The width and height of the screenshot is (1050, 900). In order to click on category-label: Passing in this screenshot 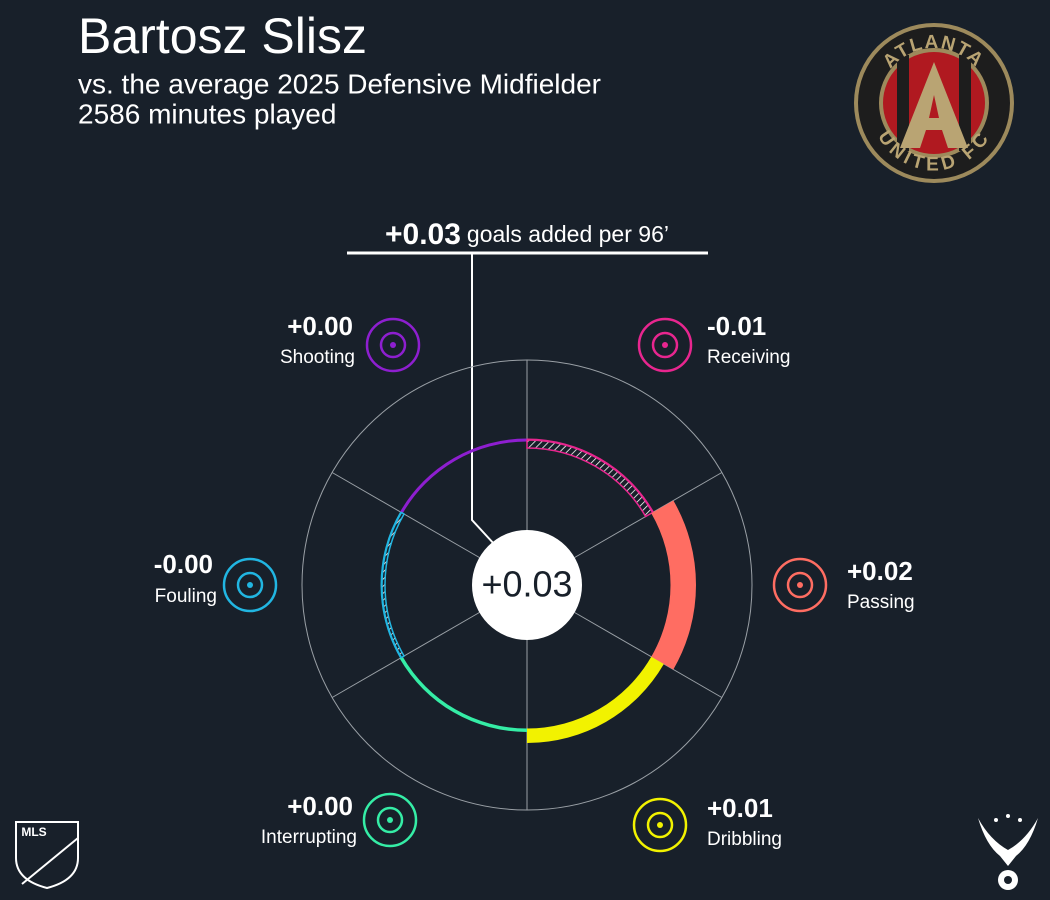, I will do `click(881, 602)`.